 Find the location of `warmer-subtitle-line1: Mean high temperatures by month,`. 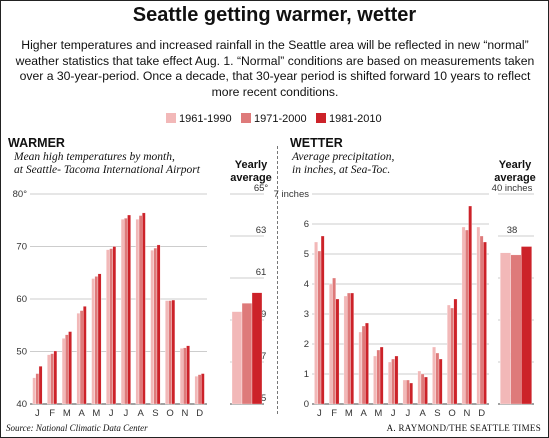

warmer-subtitle-line1: Mean high temperatures by month, is located at coordinates (94, 157).